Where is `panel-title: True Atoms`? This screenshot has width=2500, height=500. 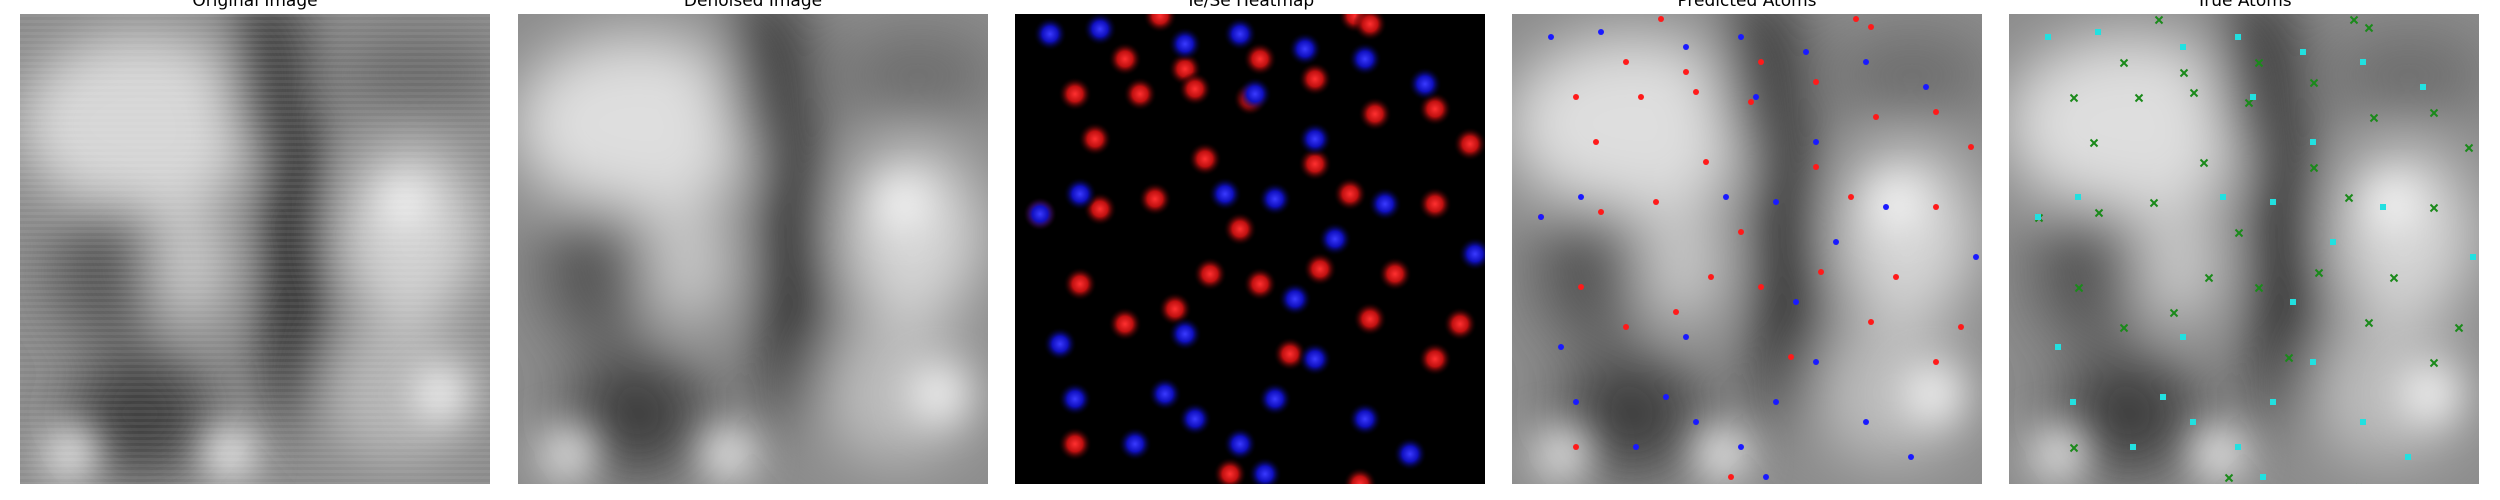
panel-title: True Atoms is located at coordinates (2244, 5).